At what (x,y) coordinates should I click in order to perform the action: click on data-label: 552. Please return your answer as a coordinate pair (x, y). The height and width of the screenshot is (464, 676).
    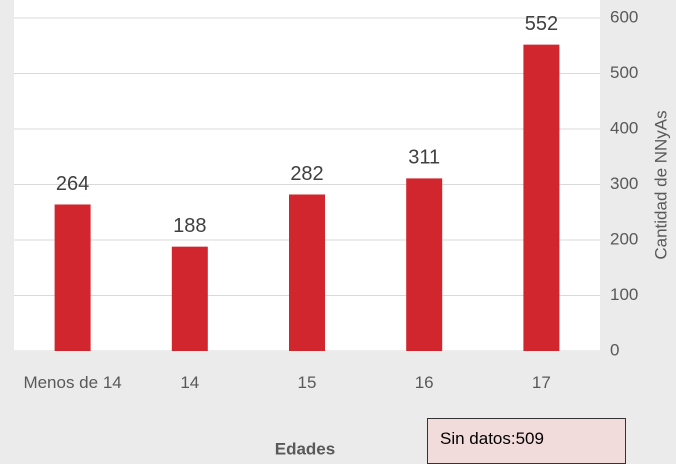
    Looking at the image, I should click on (541, 24).